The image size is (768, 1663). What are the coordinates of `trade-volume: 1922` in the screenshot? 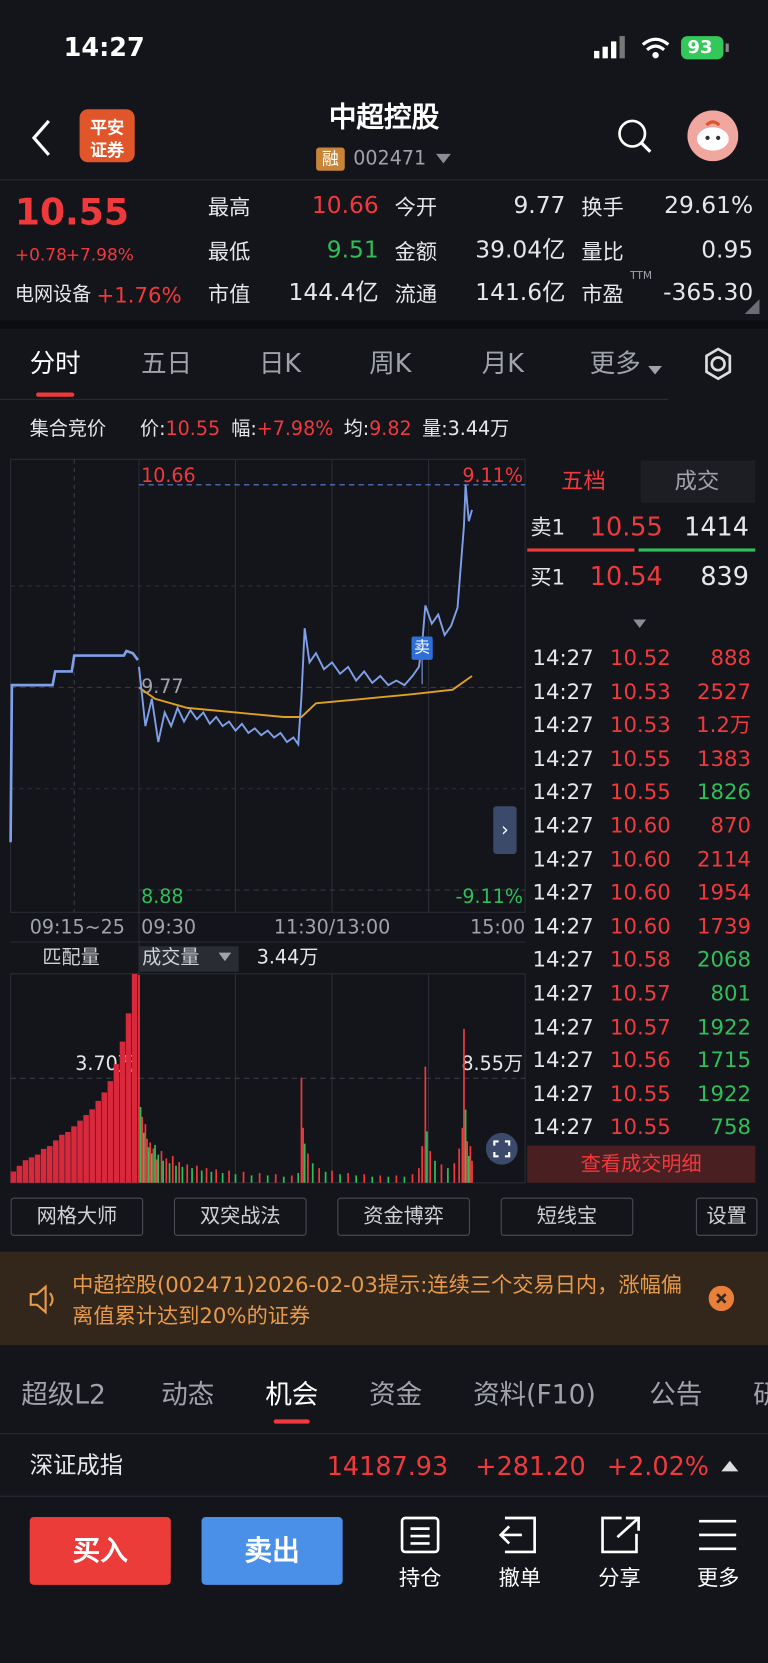 It's located at (724, 1026).